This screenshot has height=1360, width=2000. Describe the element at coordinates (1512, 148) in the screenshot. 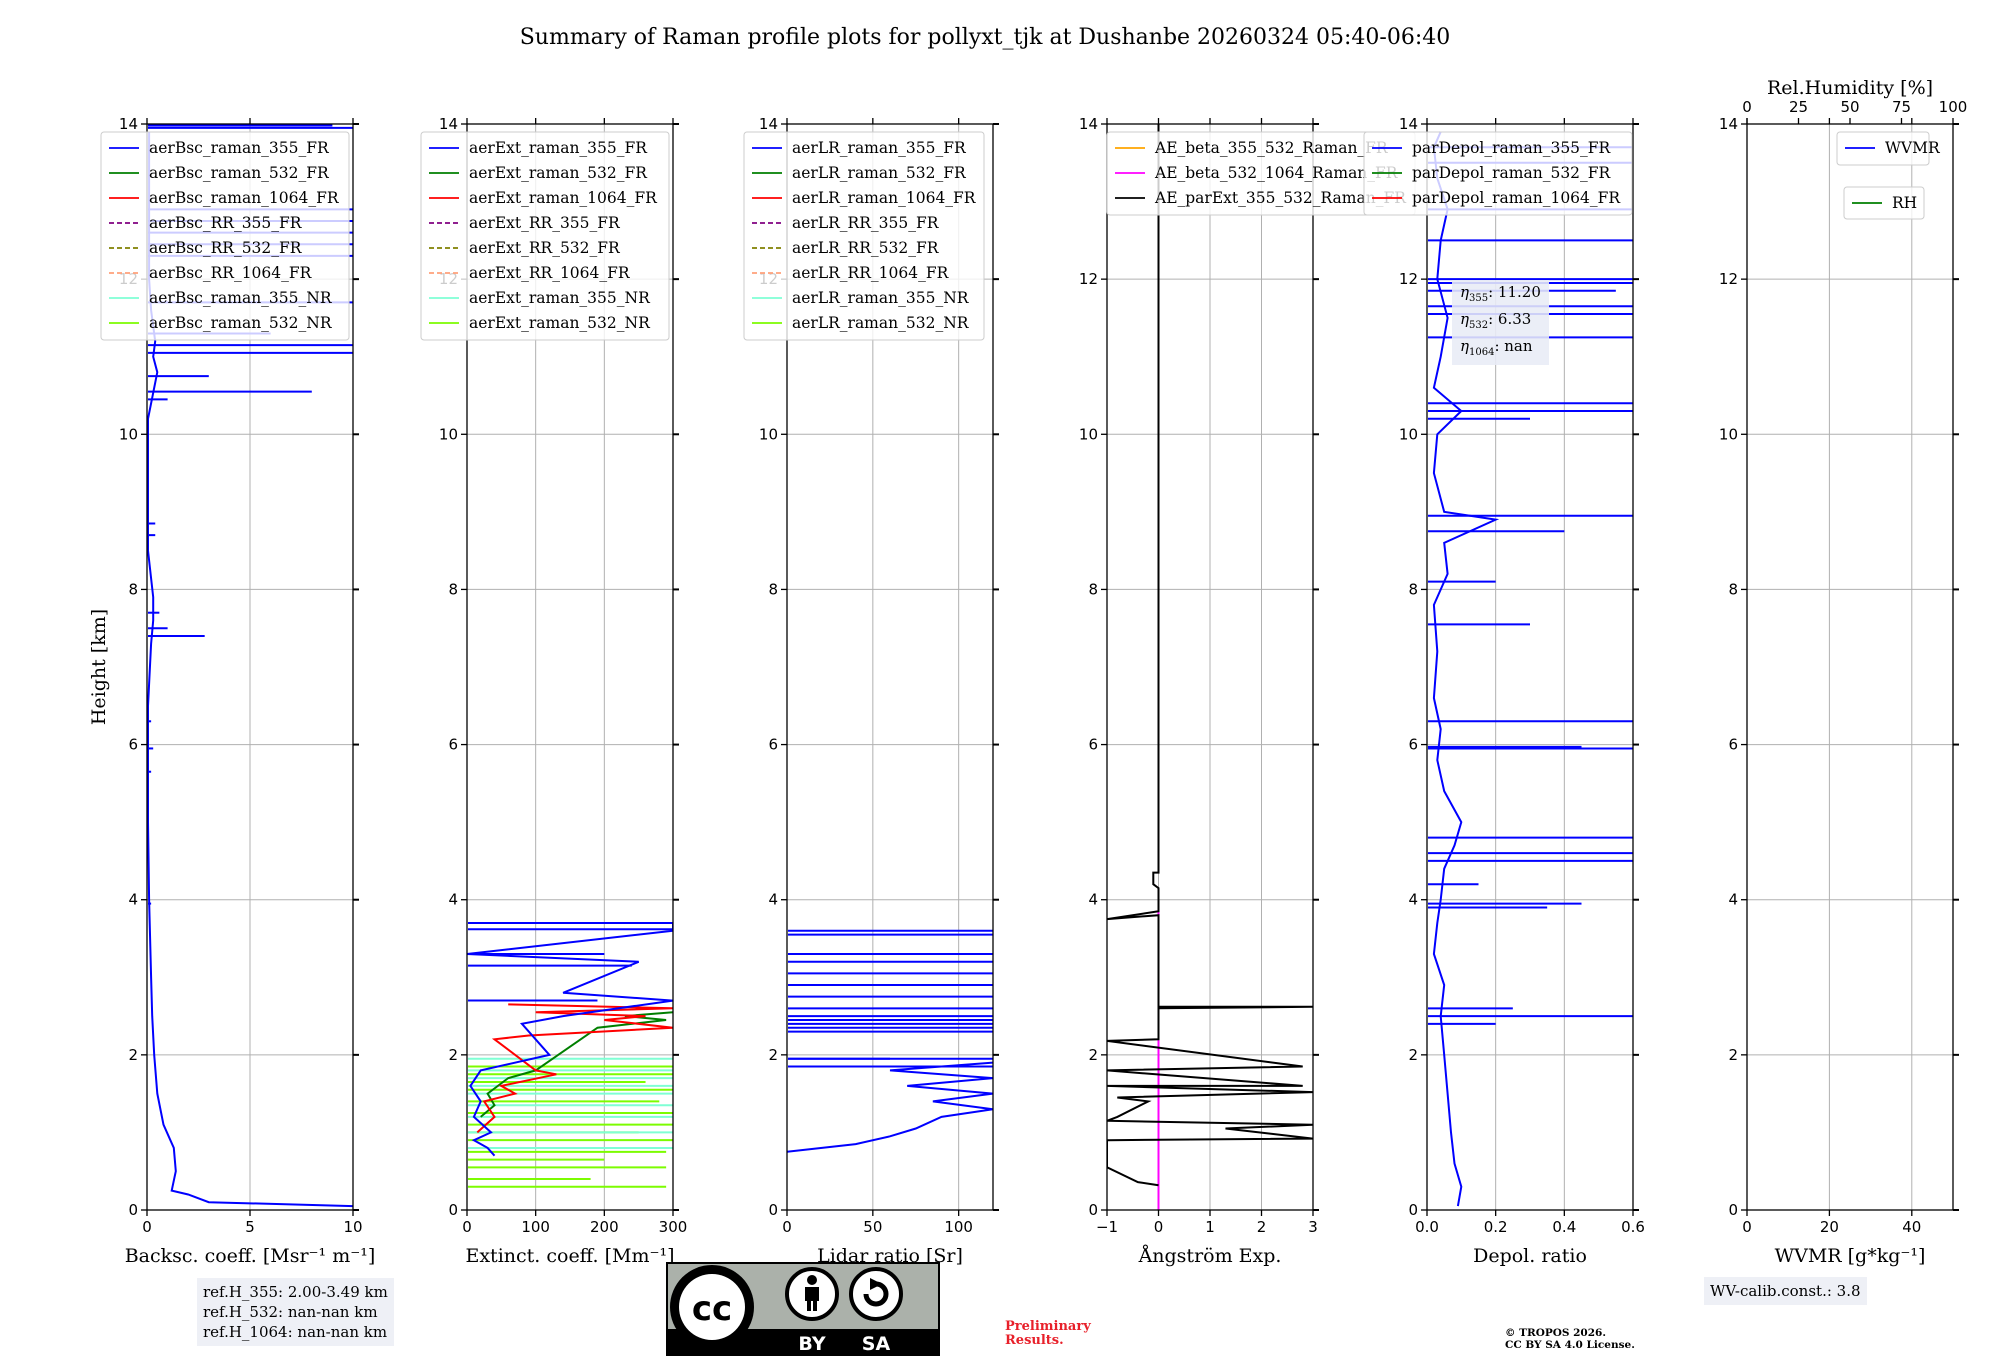

I see `legend-label: parDepol_raman_355_FR` at that location.